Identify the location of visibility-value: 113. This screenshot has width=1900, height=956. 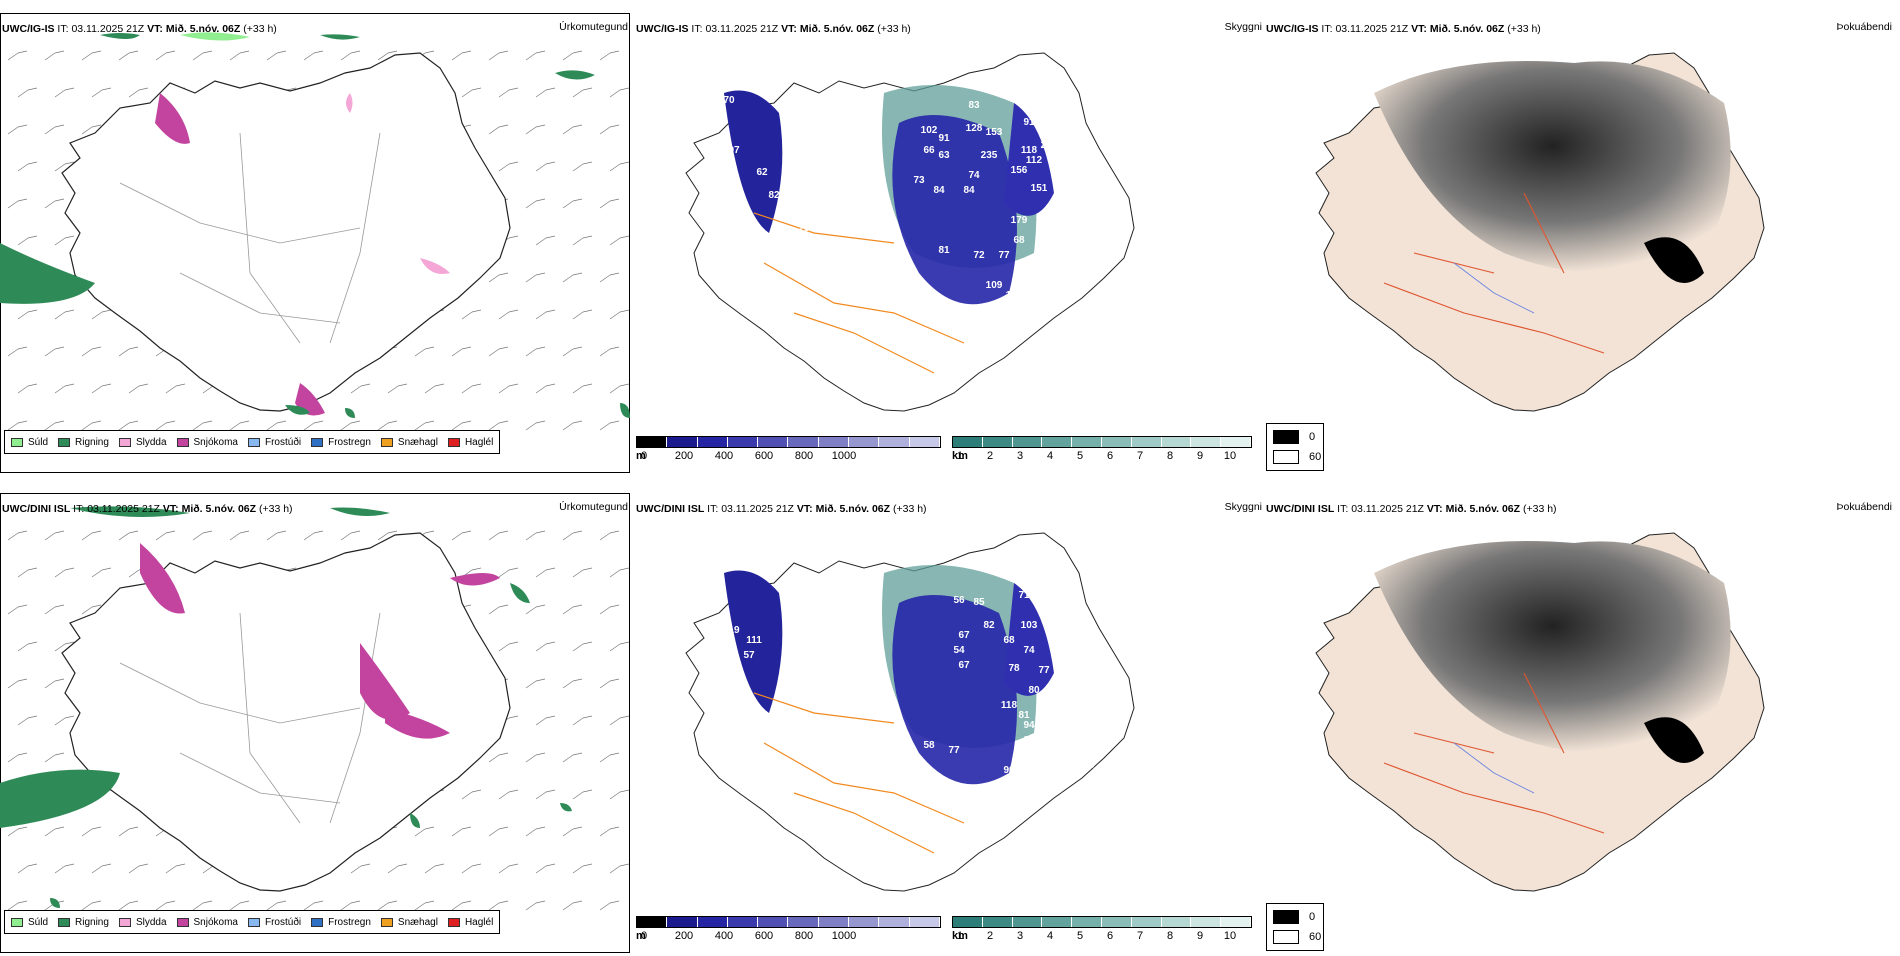
(1064, 765).